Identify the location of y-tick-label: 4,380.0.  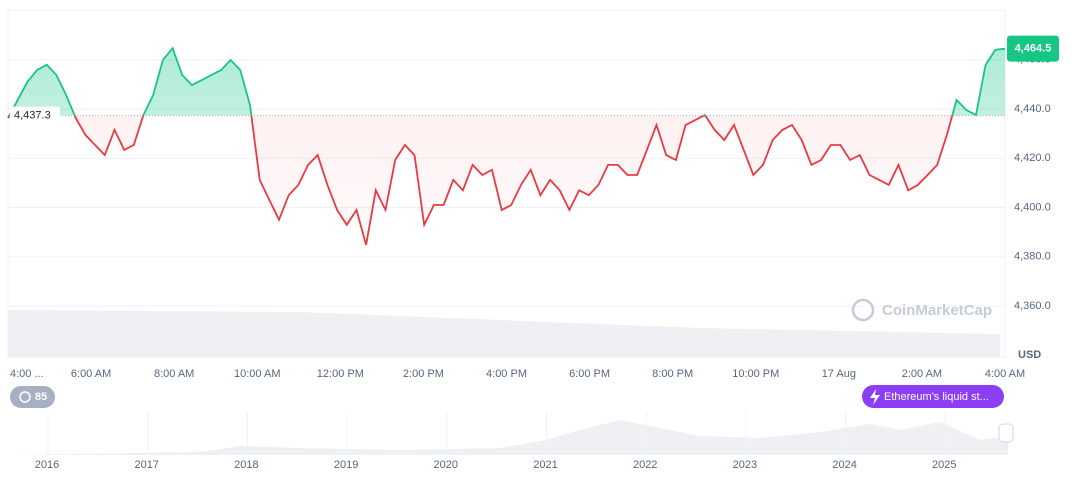
(1032, 257).